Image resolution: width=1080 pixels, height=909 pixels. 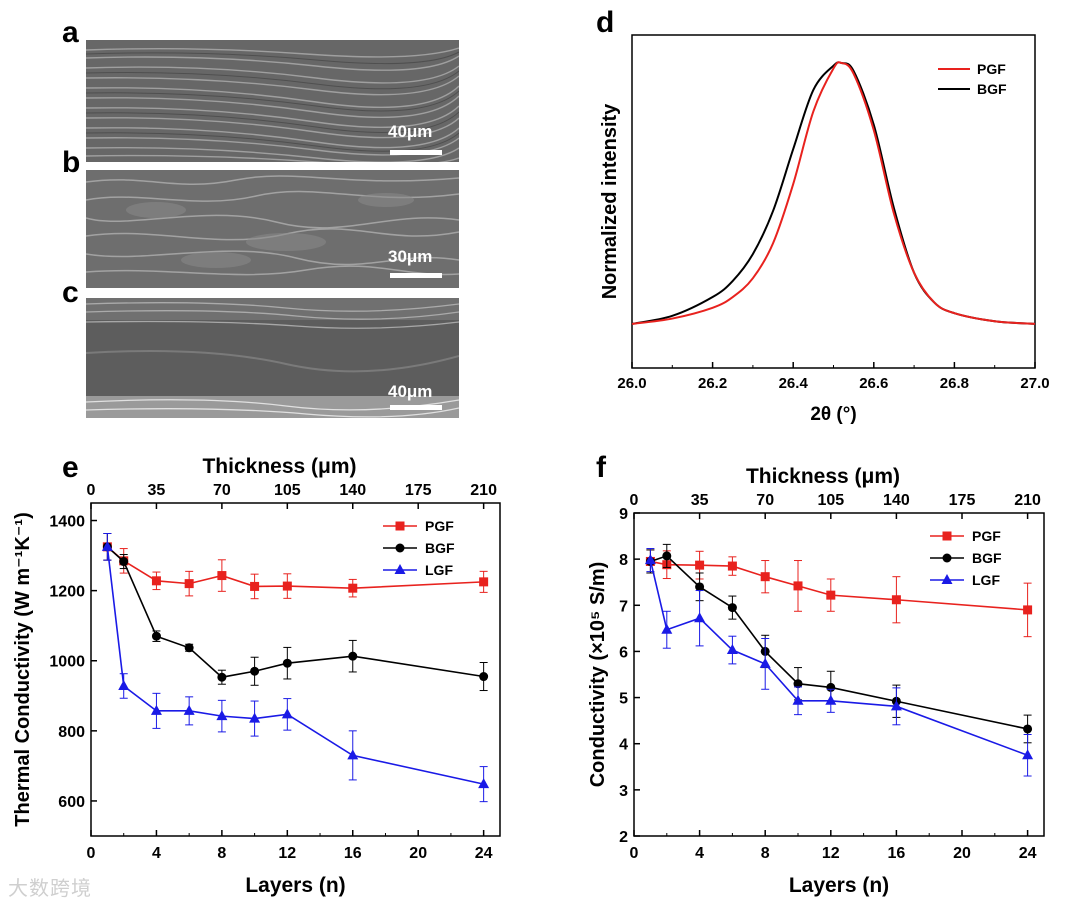 I want to click on chart-e-x2tick-label: 70, so click(x=222, y=490).